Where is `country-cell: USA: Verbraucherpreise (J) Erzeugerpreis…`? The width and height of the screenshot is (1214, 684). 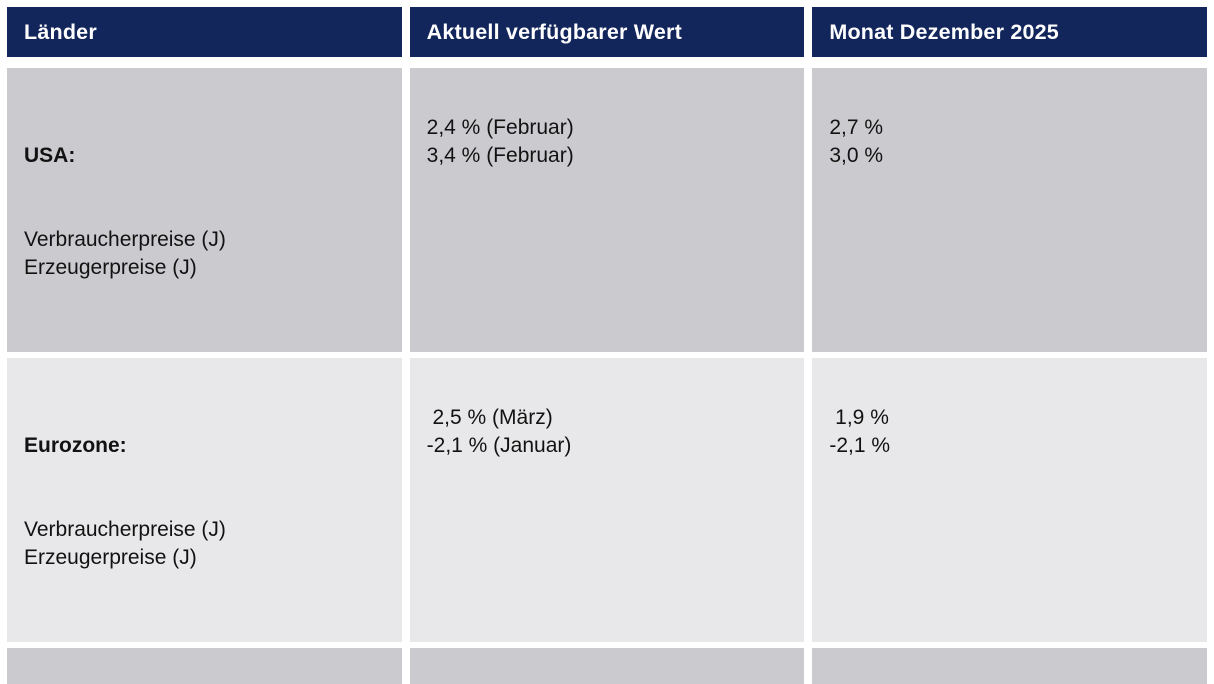 country-cell: USA: Verbraucherpreise (J) Erzeugerpreis… is located at coordinates (204, 210).